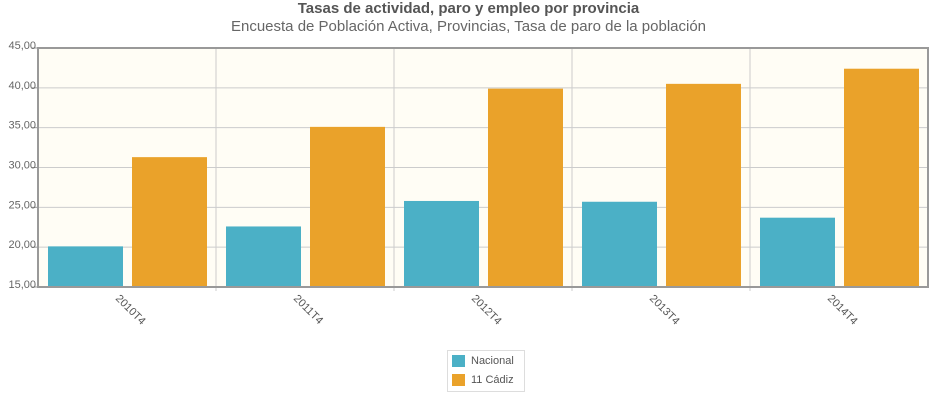 The width and height of the screenshot is (937, 418). I want to click on legend-item-nacional: Nacional, so click(486, 360).